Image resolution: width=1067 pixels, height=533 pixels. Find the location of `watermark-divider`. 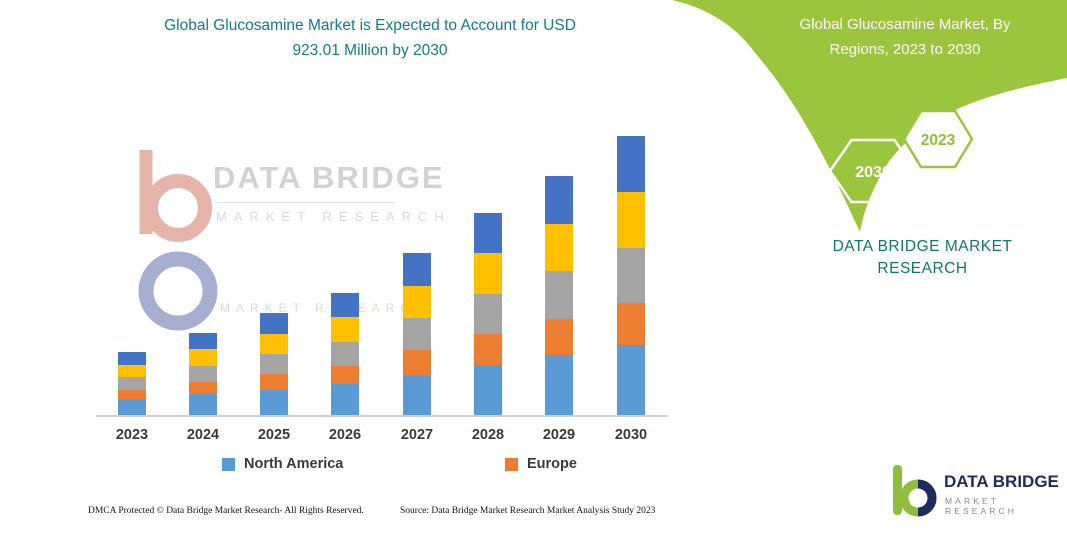

watermark-divider is located at coordinates (305, 202).